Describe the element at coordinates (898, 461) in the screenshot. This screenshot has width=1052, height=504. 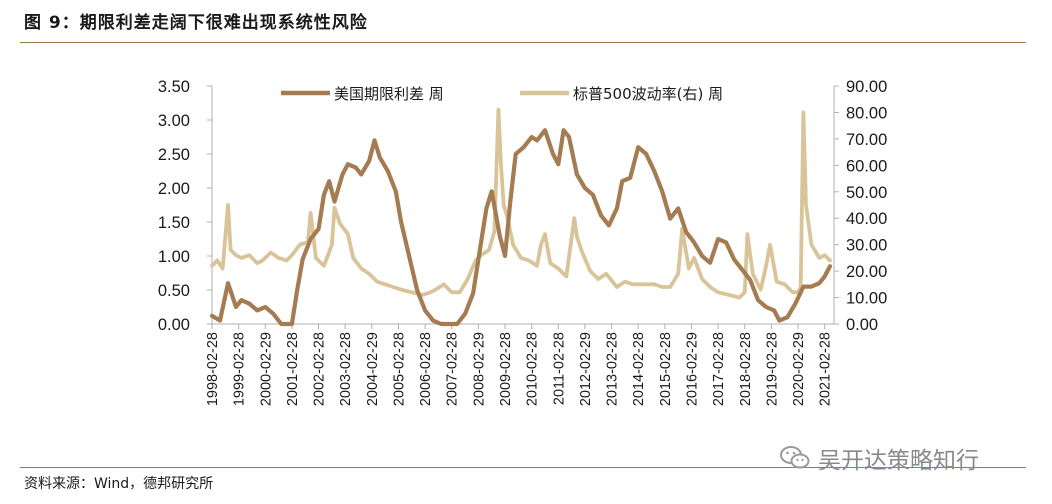
I see `watermark-text: 吴开达策略知行` at that location.